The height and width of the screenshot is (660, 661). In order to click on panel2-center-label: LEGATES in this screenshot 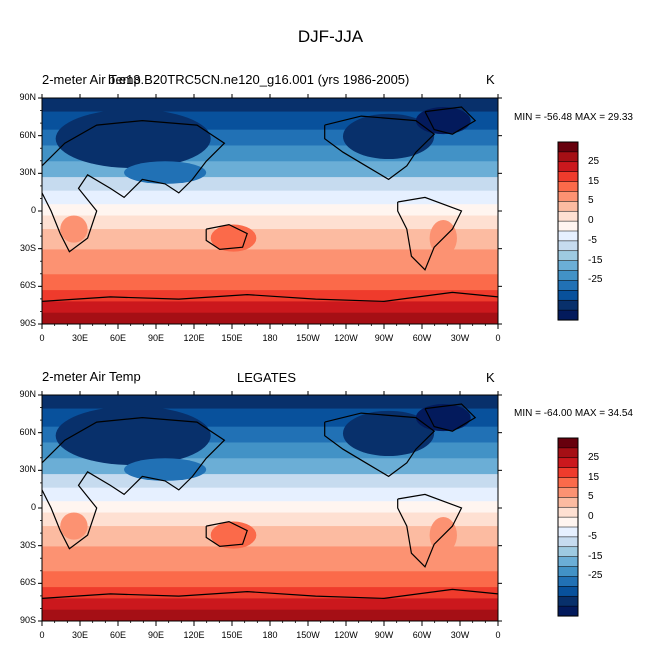, I will do `click(267, 377)`.